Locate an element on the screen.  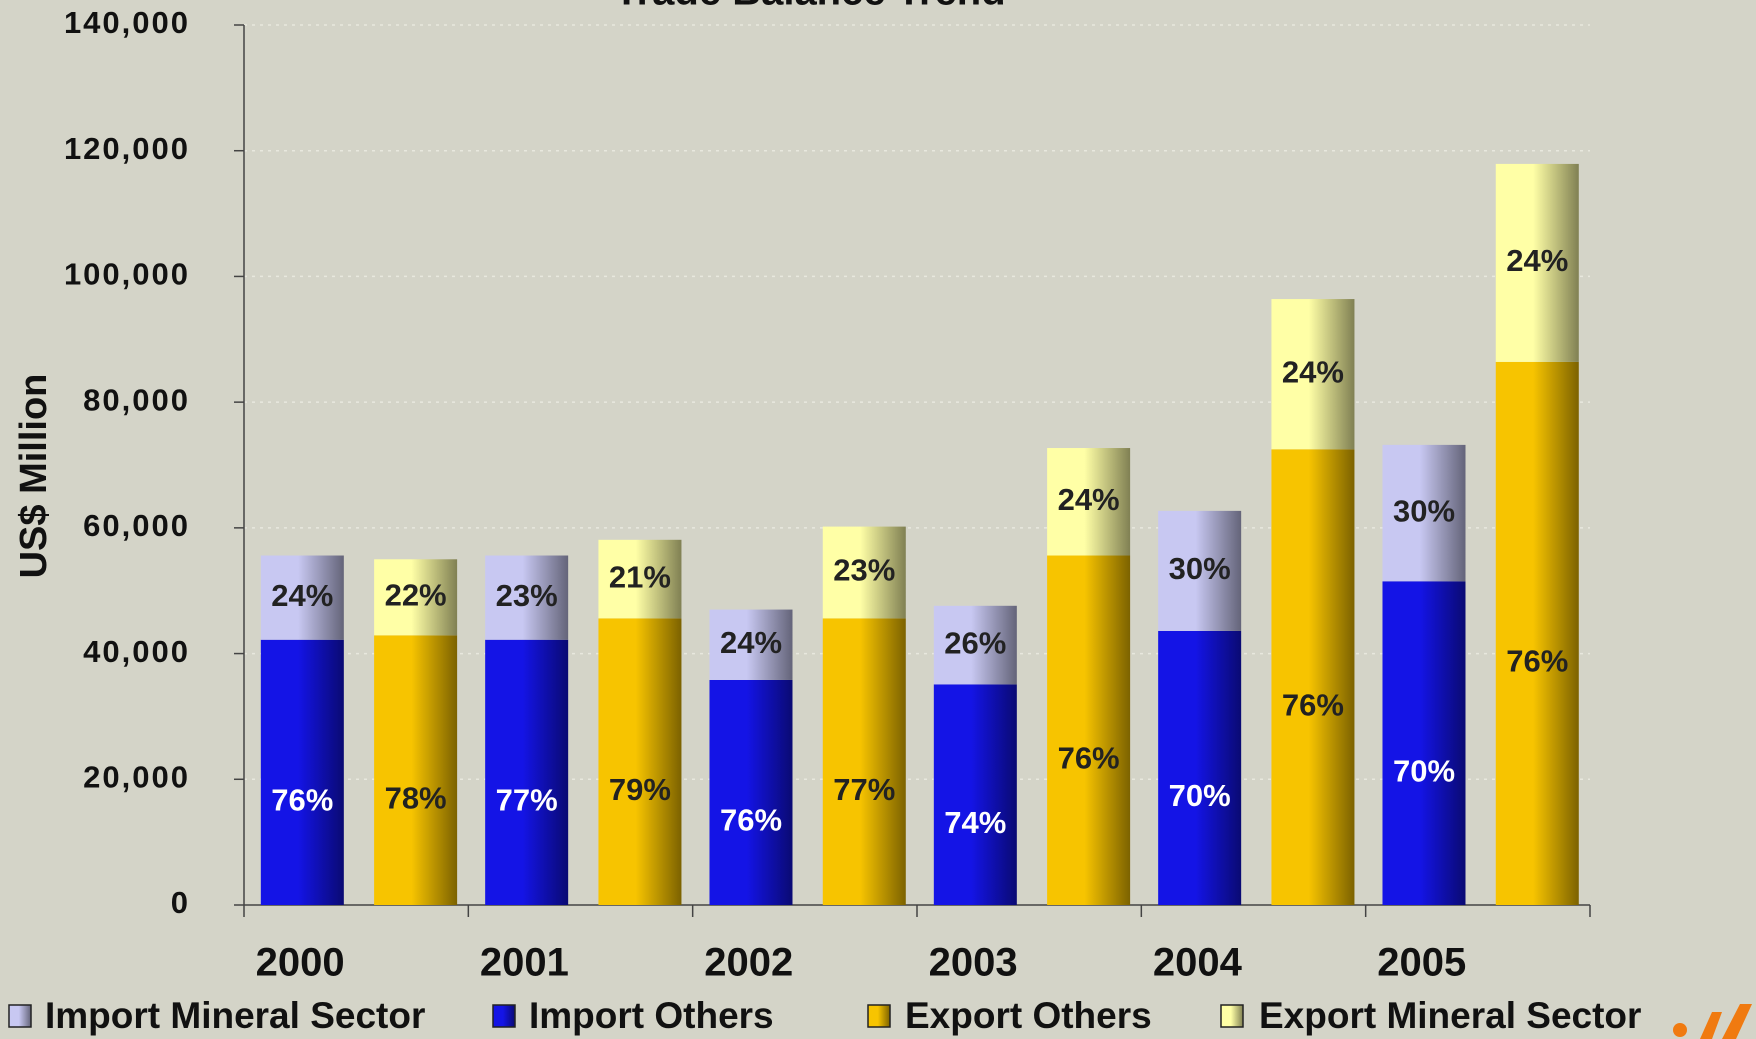
logo is located at coordinates (1712, 1021).